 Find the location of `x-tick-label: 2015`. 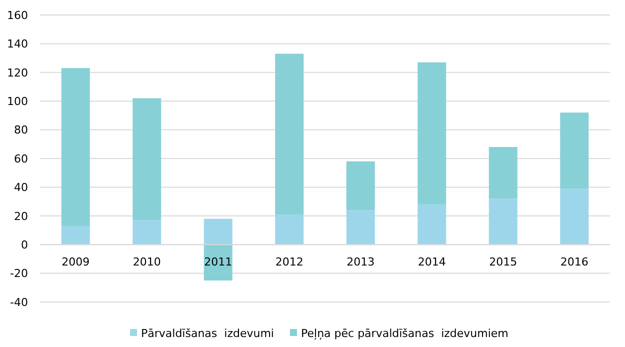

x-tick-label: 2015 is located at coordinates (503, 261).